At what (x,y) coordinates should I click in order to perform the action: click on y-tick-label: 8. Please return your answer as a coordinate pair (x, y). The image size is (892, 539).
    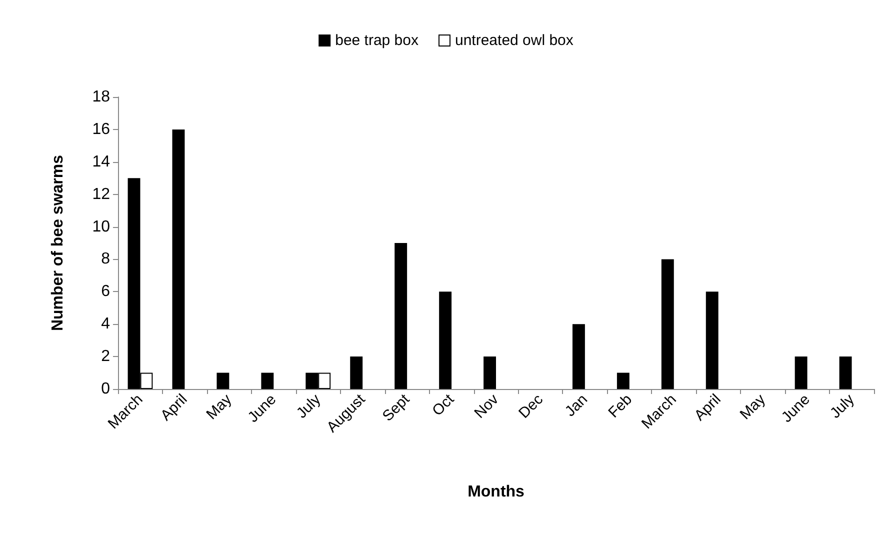
    Looking at the image, I should click on (105, 259).